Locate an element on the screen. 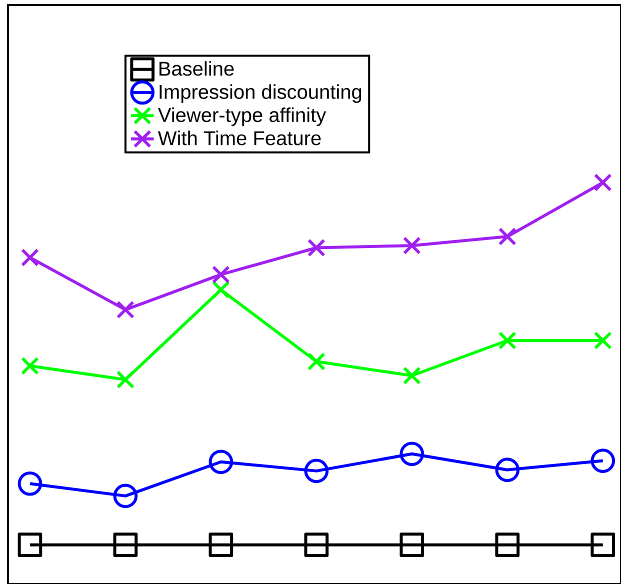 The image size is (621, 584). legend-label: With Time Feature is located at coordinates (239, 138).